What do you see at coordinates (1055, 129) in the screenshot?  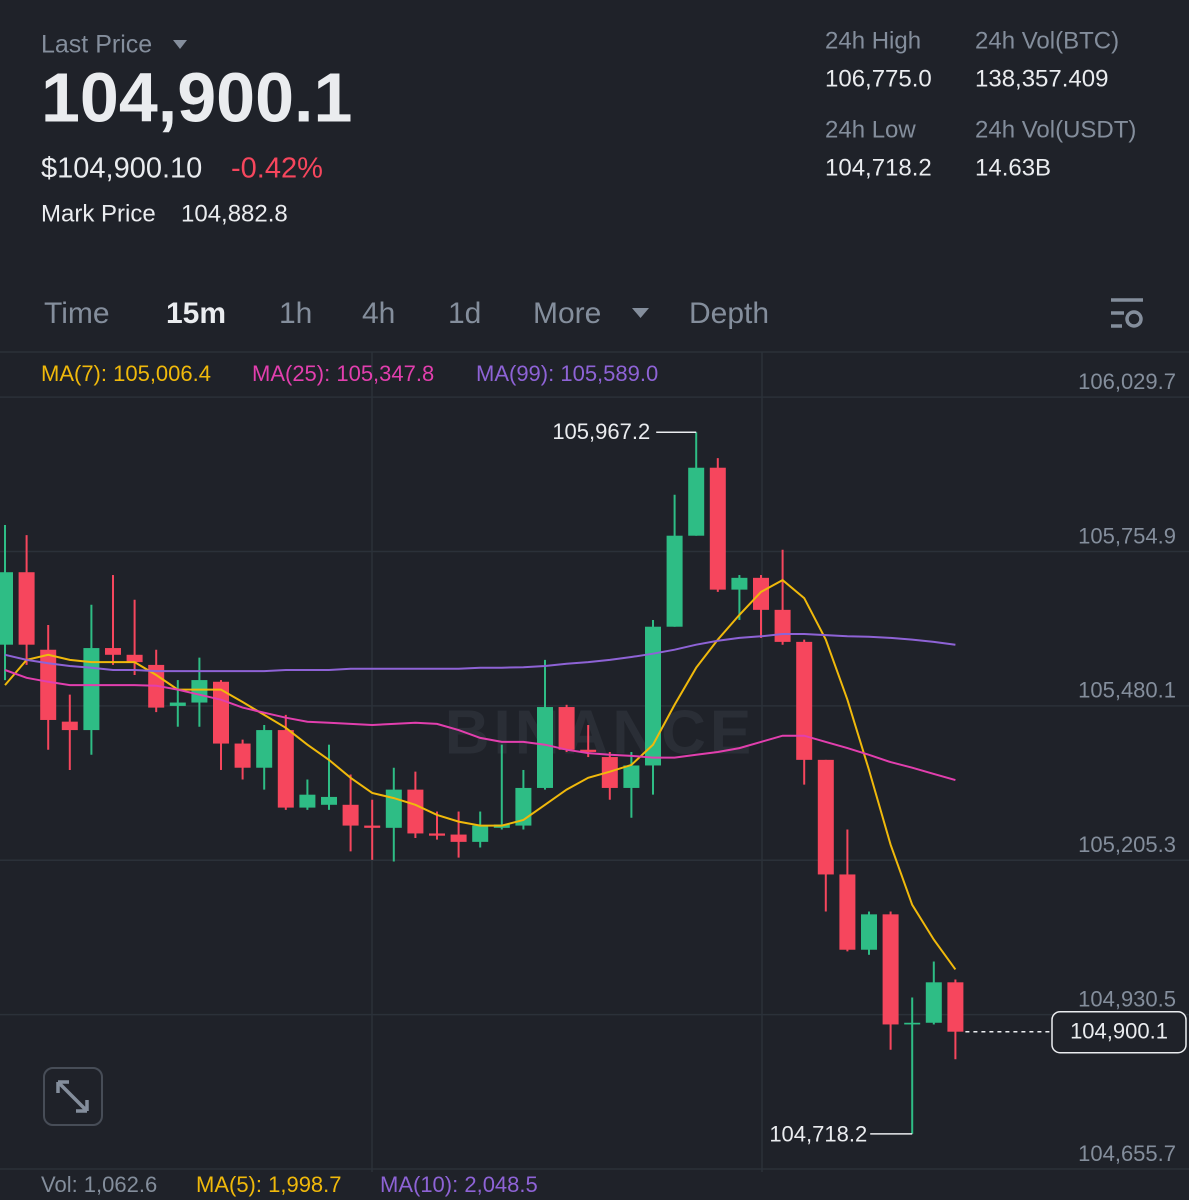 I see `stat-label: 24h Vol(USDT)` at bounding box center [1055, 129].